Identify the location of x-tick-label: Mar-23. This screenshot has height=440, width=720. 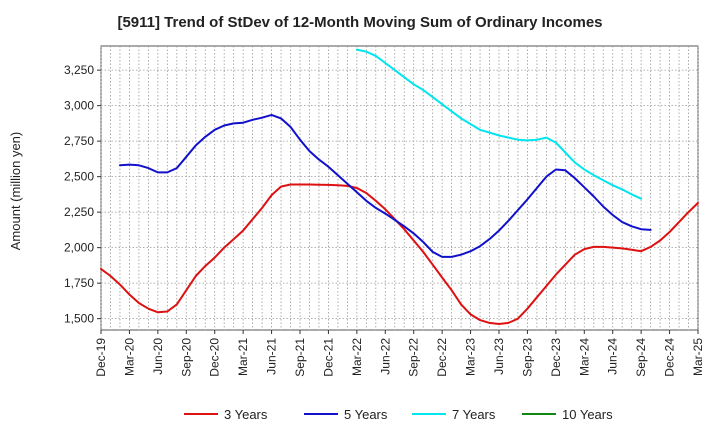
(471, 357).